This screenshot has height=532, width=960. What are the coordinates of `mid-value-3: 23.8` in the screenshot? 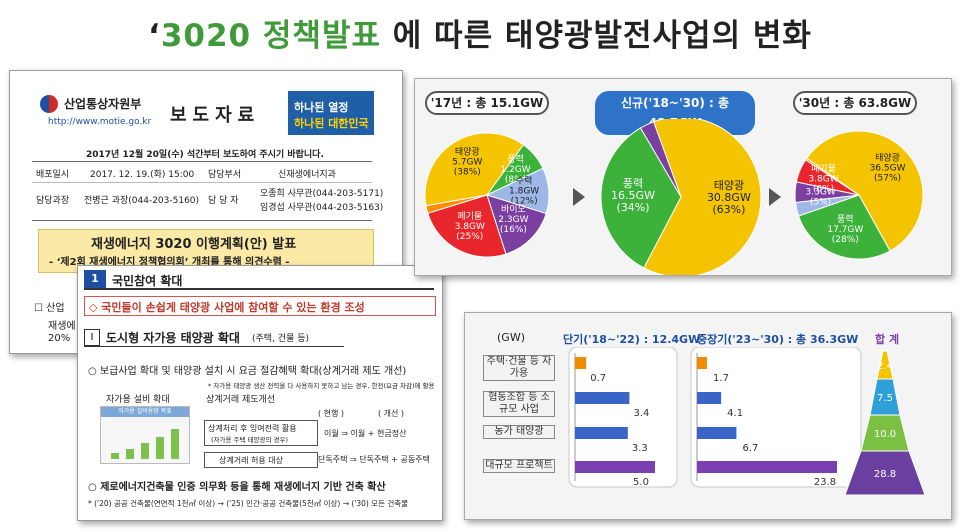 It's located at (825, 482).